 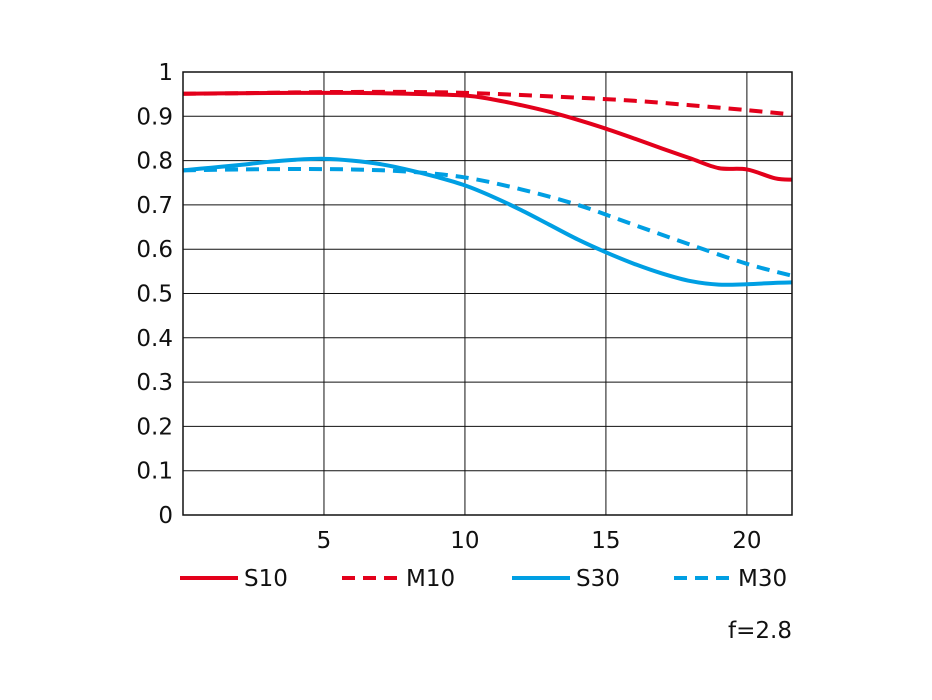 I want to click on x-tick-label: 5, so click(x=324, y=541).